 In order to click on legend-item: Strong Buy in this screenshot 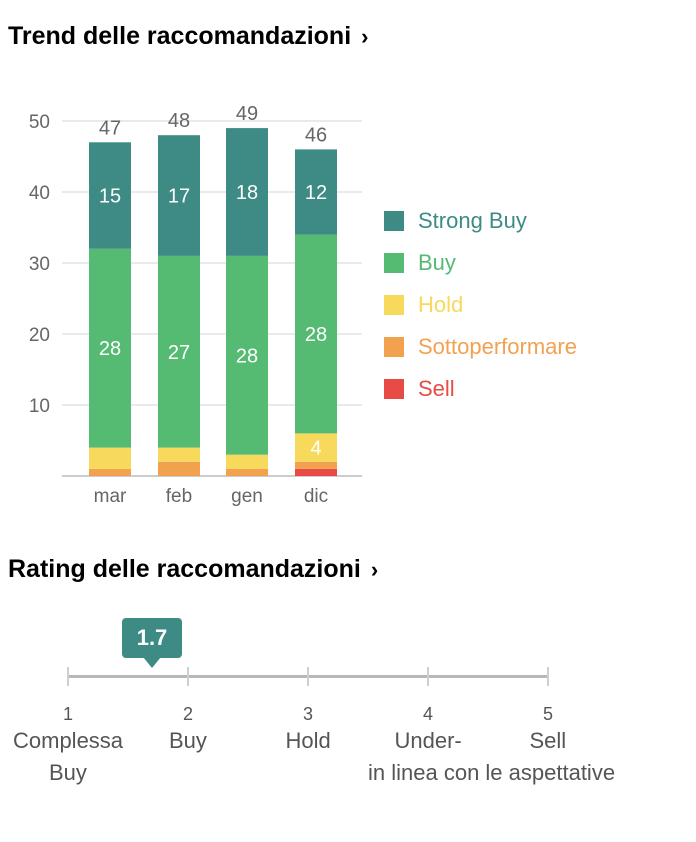, I will do `click(480, 221)`.